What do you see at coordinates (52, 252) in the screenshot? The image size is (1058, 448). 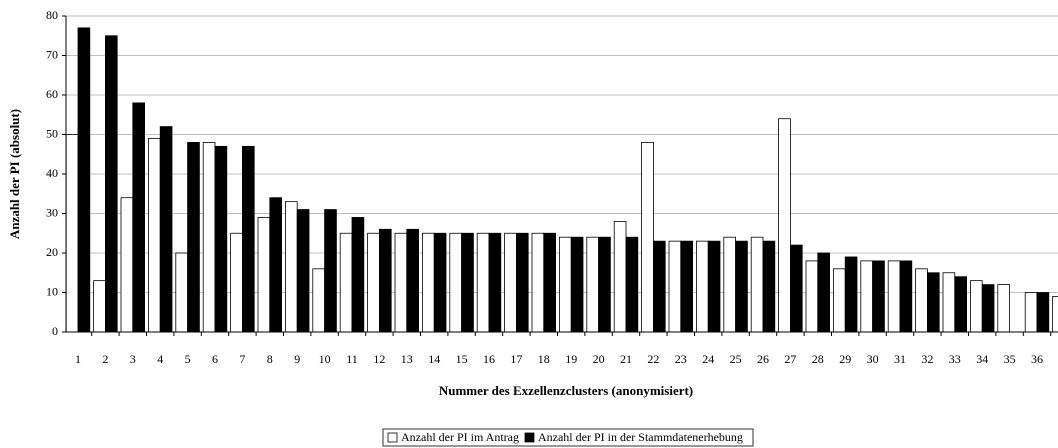 I see `y-tick-label: 20` at bounding box center [52, 252].